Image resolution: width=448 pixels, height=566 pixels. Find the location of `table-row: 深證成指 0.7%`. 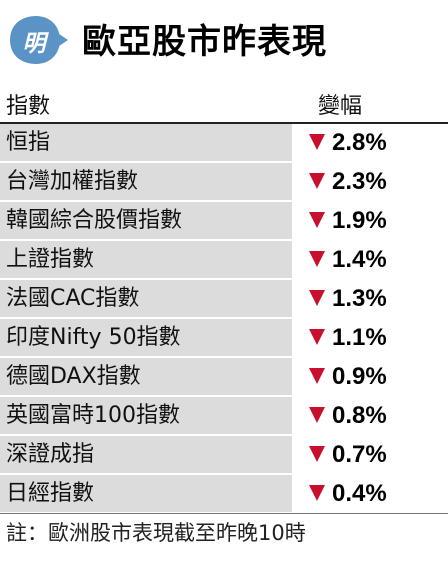

table-row: 深證成指 0.7% is located at coordinates (224, 454).